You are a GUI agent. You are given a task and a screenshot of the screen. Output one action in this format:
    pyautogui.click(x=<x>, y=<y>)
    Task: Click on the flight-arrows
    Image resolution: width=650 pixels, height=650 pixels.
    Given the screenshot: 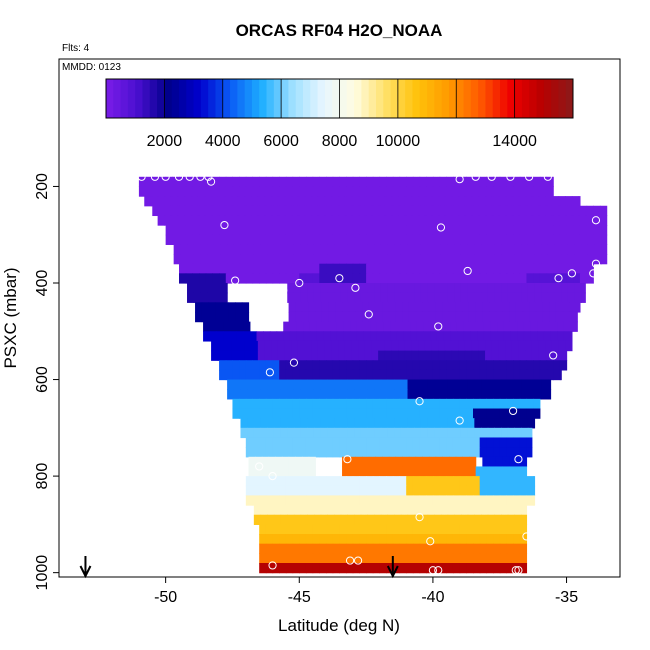 What is the action you would take?
    pyautogui.click(x=239, y=567)
    